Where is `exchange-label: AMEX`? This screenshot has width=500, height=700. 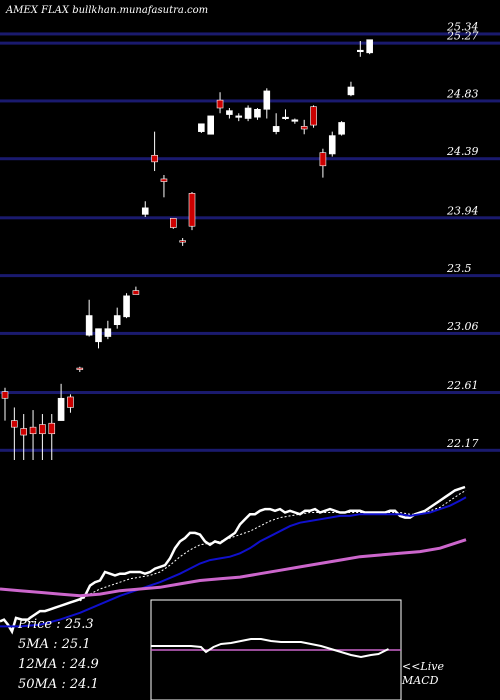 exchange-label: AMEX is located at coordinates (22, 10).